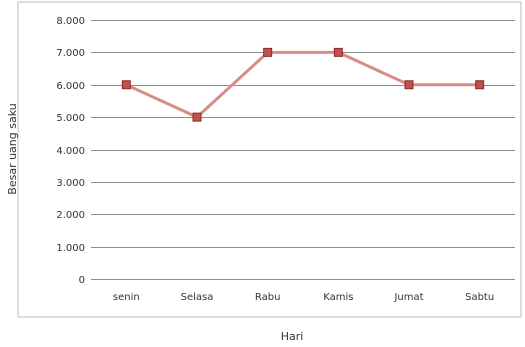  I want to click on x-axis-title: Hari, so click(292, 336).